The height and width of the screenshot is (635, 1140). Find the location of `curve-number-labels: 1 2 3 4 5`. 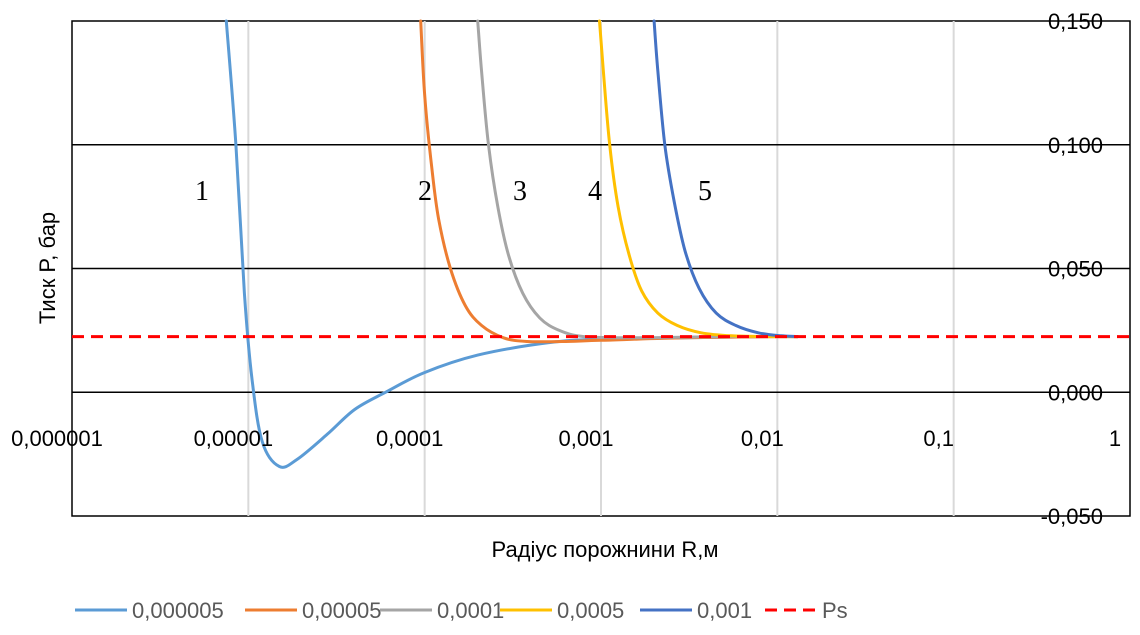

curve-number-labels: 1 2 3 4 5 is located at coordinates (453, 191).